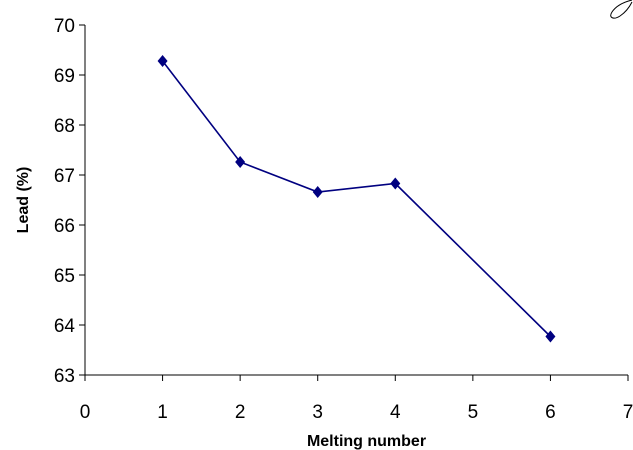 The image size is (633, 450). I want to click on x-tick-label: 1, so click(162, 412).